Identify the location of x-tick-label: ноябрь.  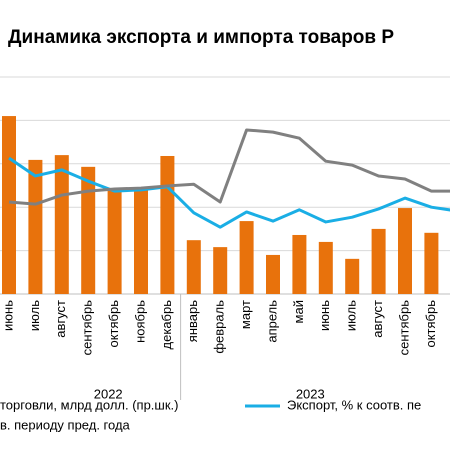
(139, 321).